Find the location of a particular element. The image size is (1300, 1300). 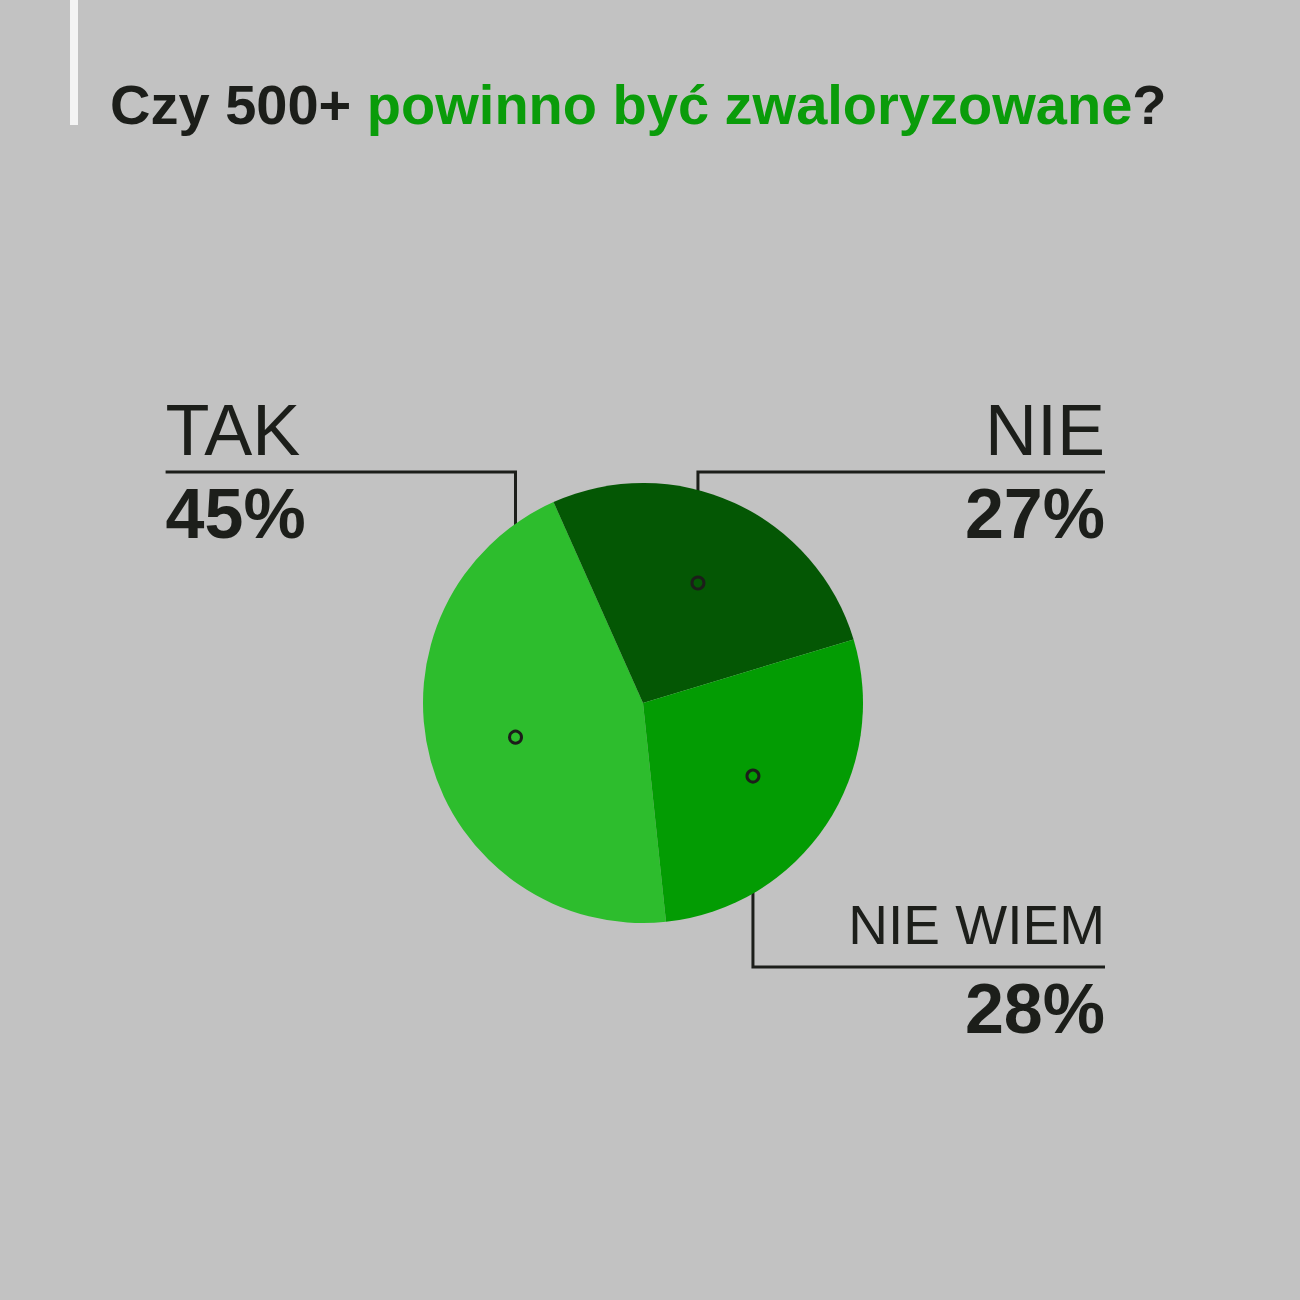

chart-title: Czy 500+ powinno być zwaloryzowane? is located at coordinates (638, 104).